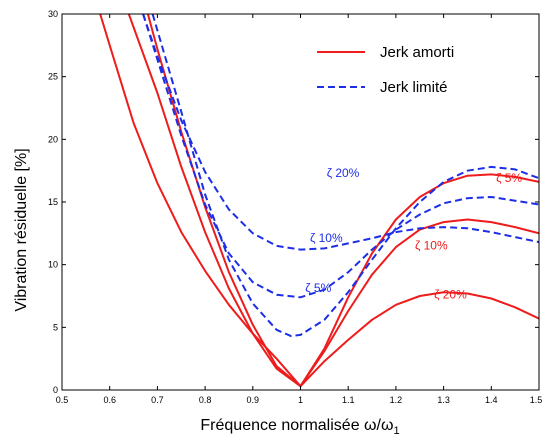  I want to click on x-tick-label: 0.9, so click(253, 400).